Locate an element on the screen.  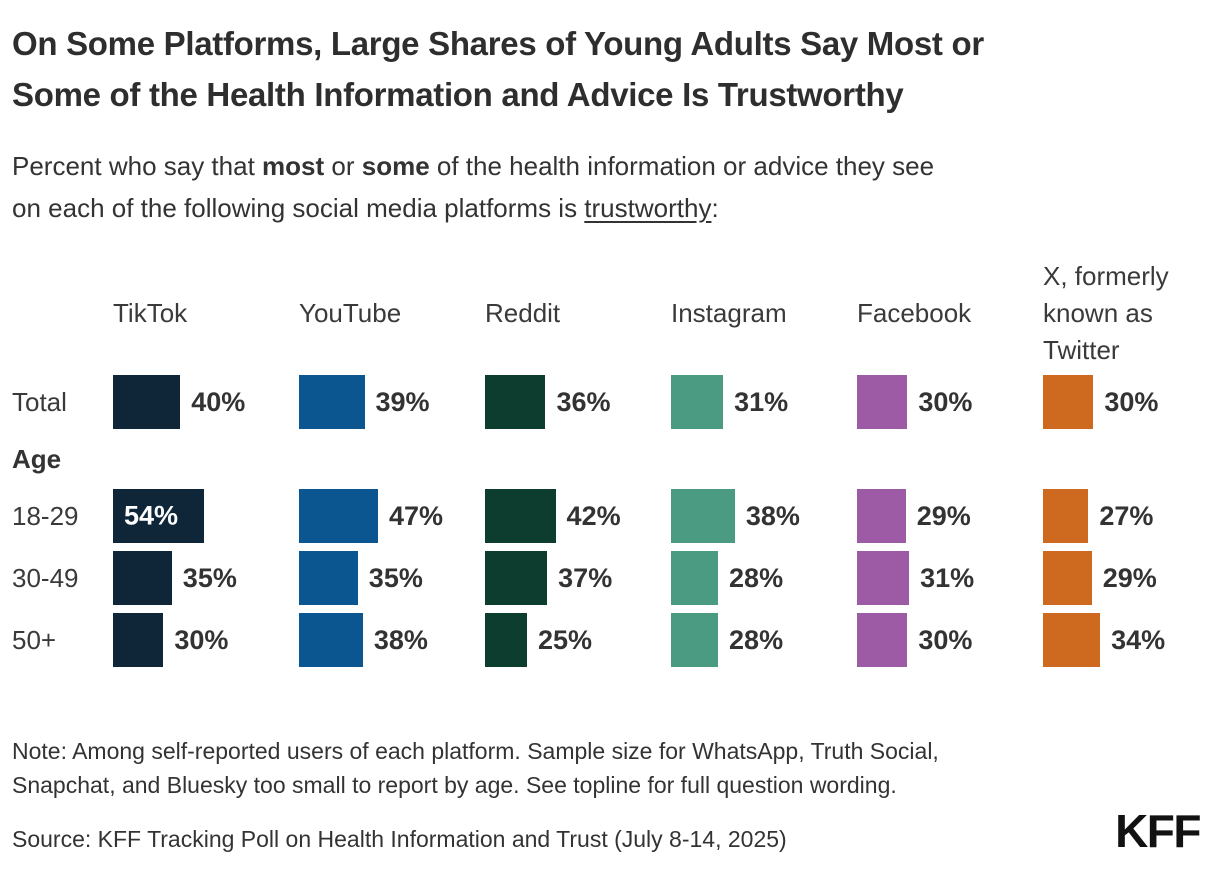
bar-cell-reddit-50: 25% is located at coordinates (578, 640).